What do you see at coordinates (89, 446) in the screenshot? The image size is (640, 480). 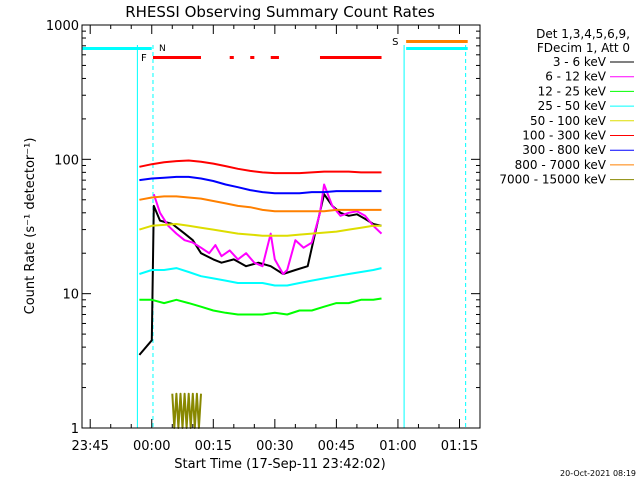 I see `x-tick-label: 23:45` at bounding box center [89, 446].